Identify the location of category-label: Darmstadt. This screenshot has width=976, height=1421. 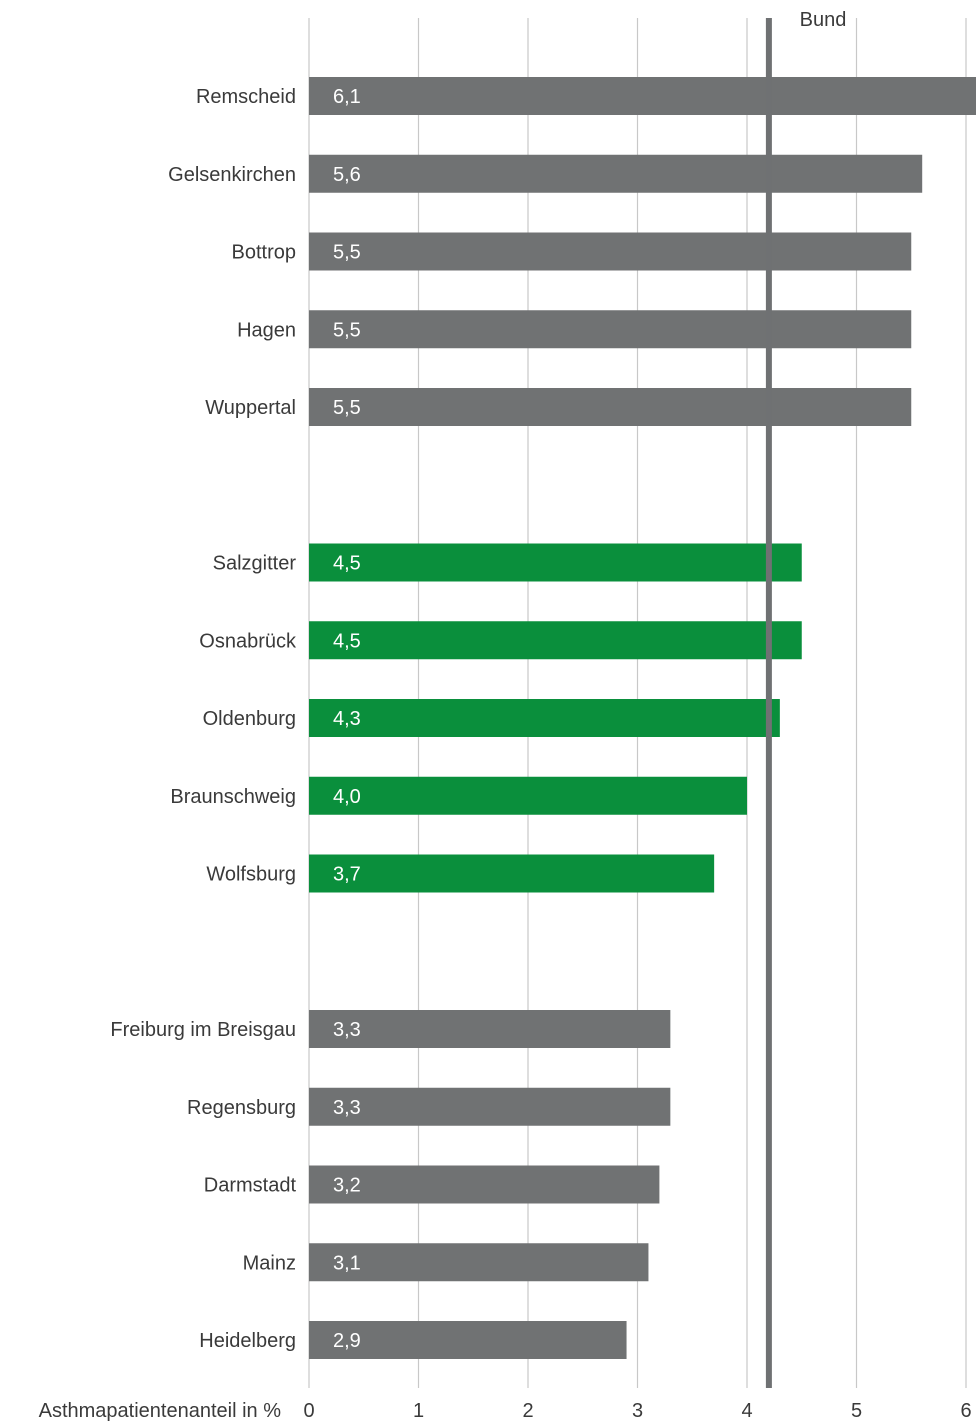
(250, 1186).